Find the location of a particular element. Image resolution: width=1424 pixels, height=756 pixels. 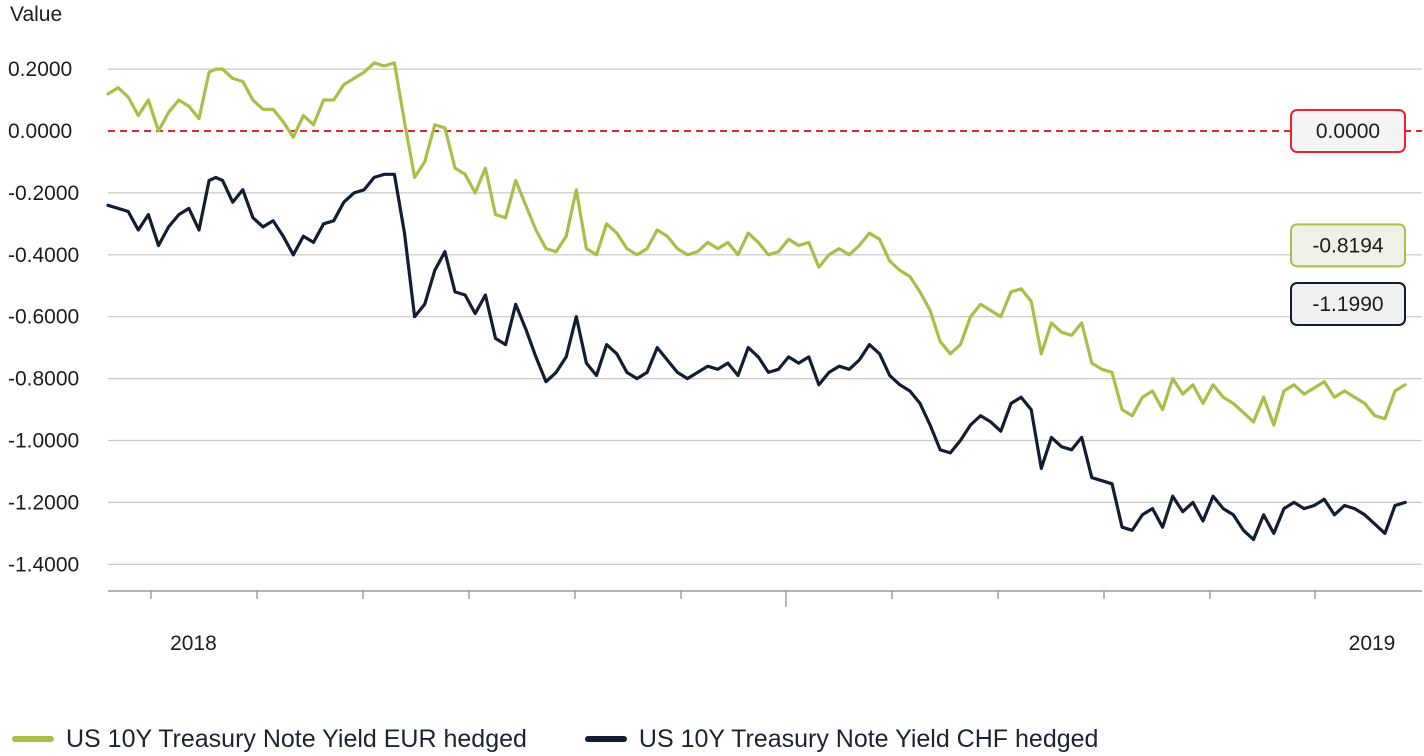

legend-label-eur: US 10Y Treasury Note Yield EUR hedged is located at coordinates (296, 738).